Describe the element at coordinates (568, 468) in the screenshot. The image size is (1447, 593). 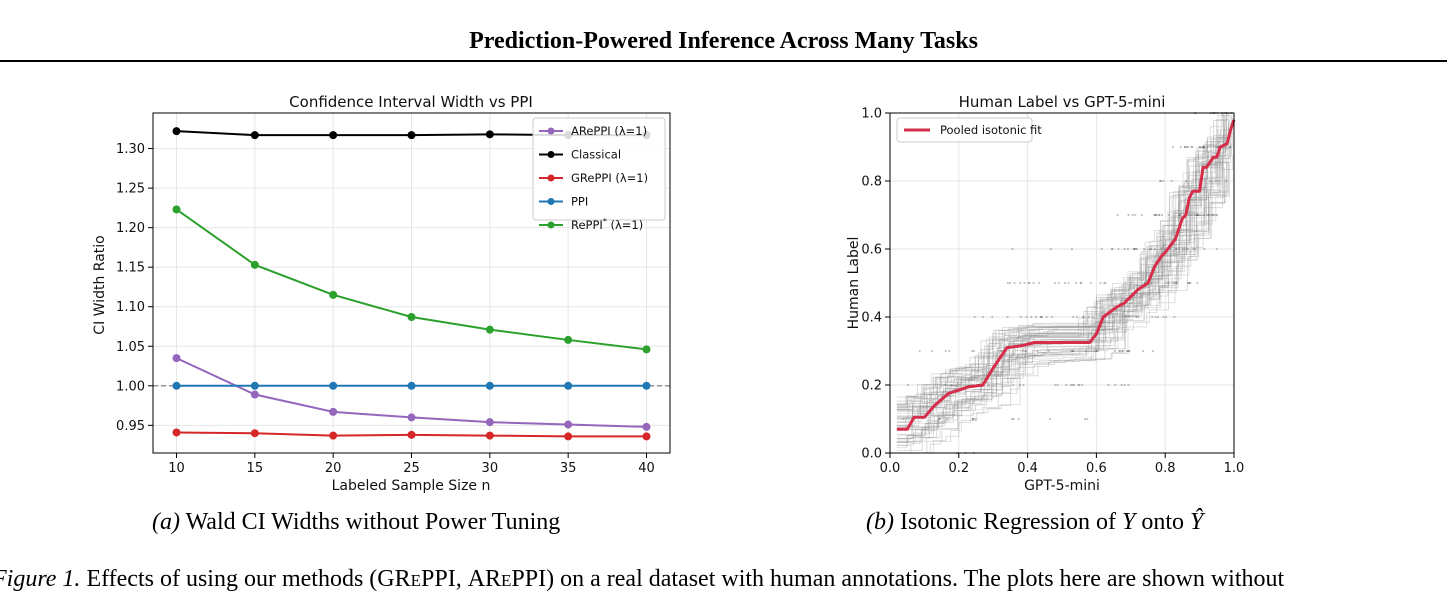
I see `chart-a-xtick-label: 35` at that location.